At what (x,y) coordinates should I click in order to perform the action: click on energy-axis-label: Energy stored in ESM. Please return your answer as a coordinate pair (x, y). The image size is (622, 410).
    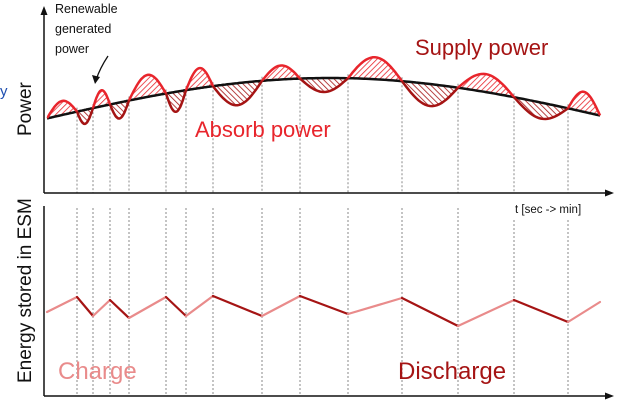
    Looking at the image, I should click on (25, 290).